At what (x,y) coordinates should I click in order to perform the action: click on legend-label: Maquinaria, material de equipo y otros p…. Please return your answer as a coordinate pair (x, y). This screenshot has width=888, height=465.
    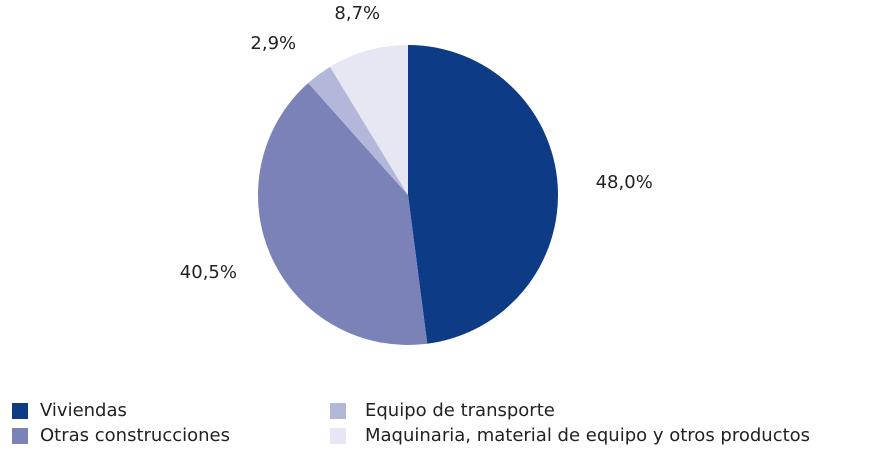
    Looking at the image, I should click on (587, 435).